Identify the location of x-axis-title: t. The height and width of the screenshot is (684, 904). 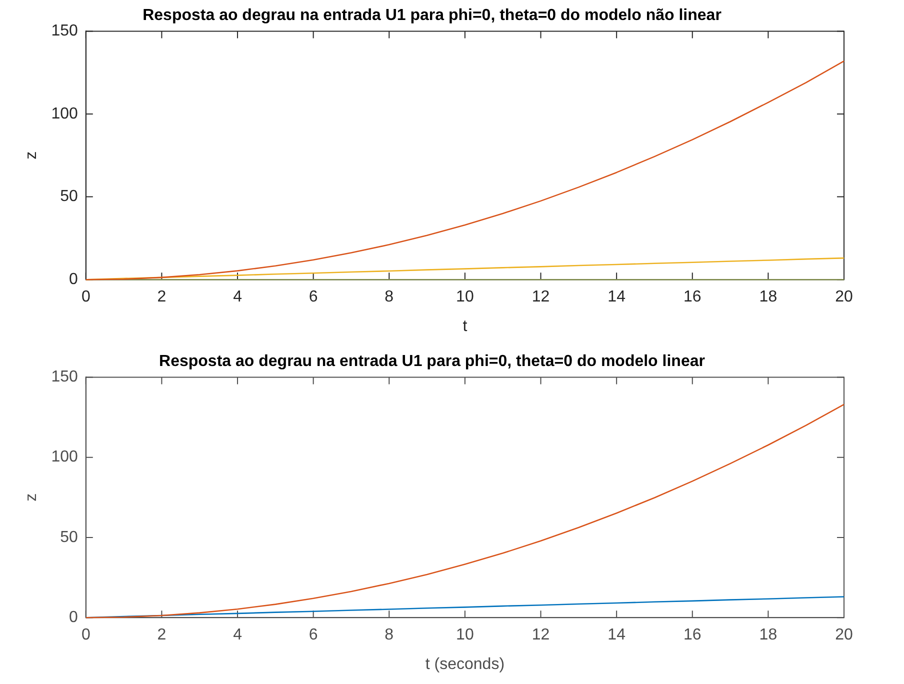
(465, 326).